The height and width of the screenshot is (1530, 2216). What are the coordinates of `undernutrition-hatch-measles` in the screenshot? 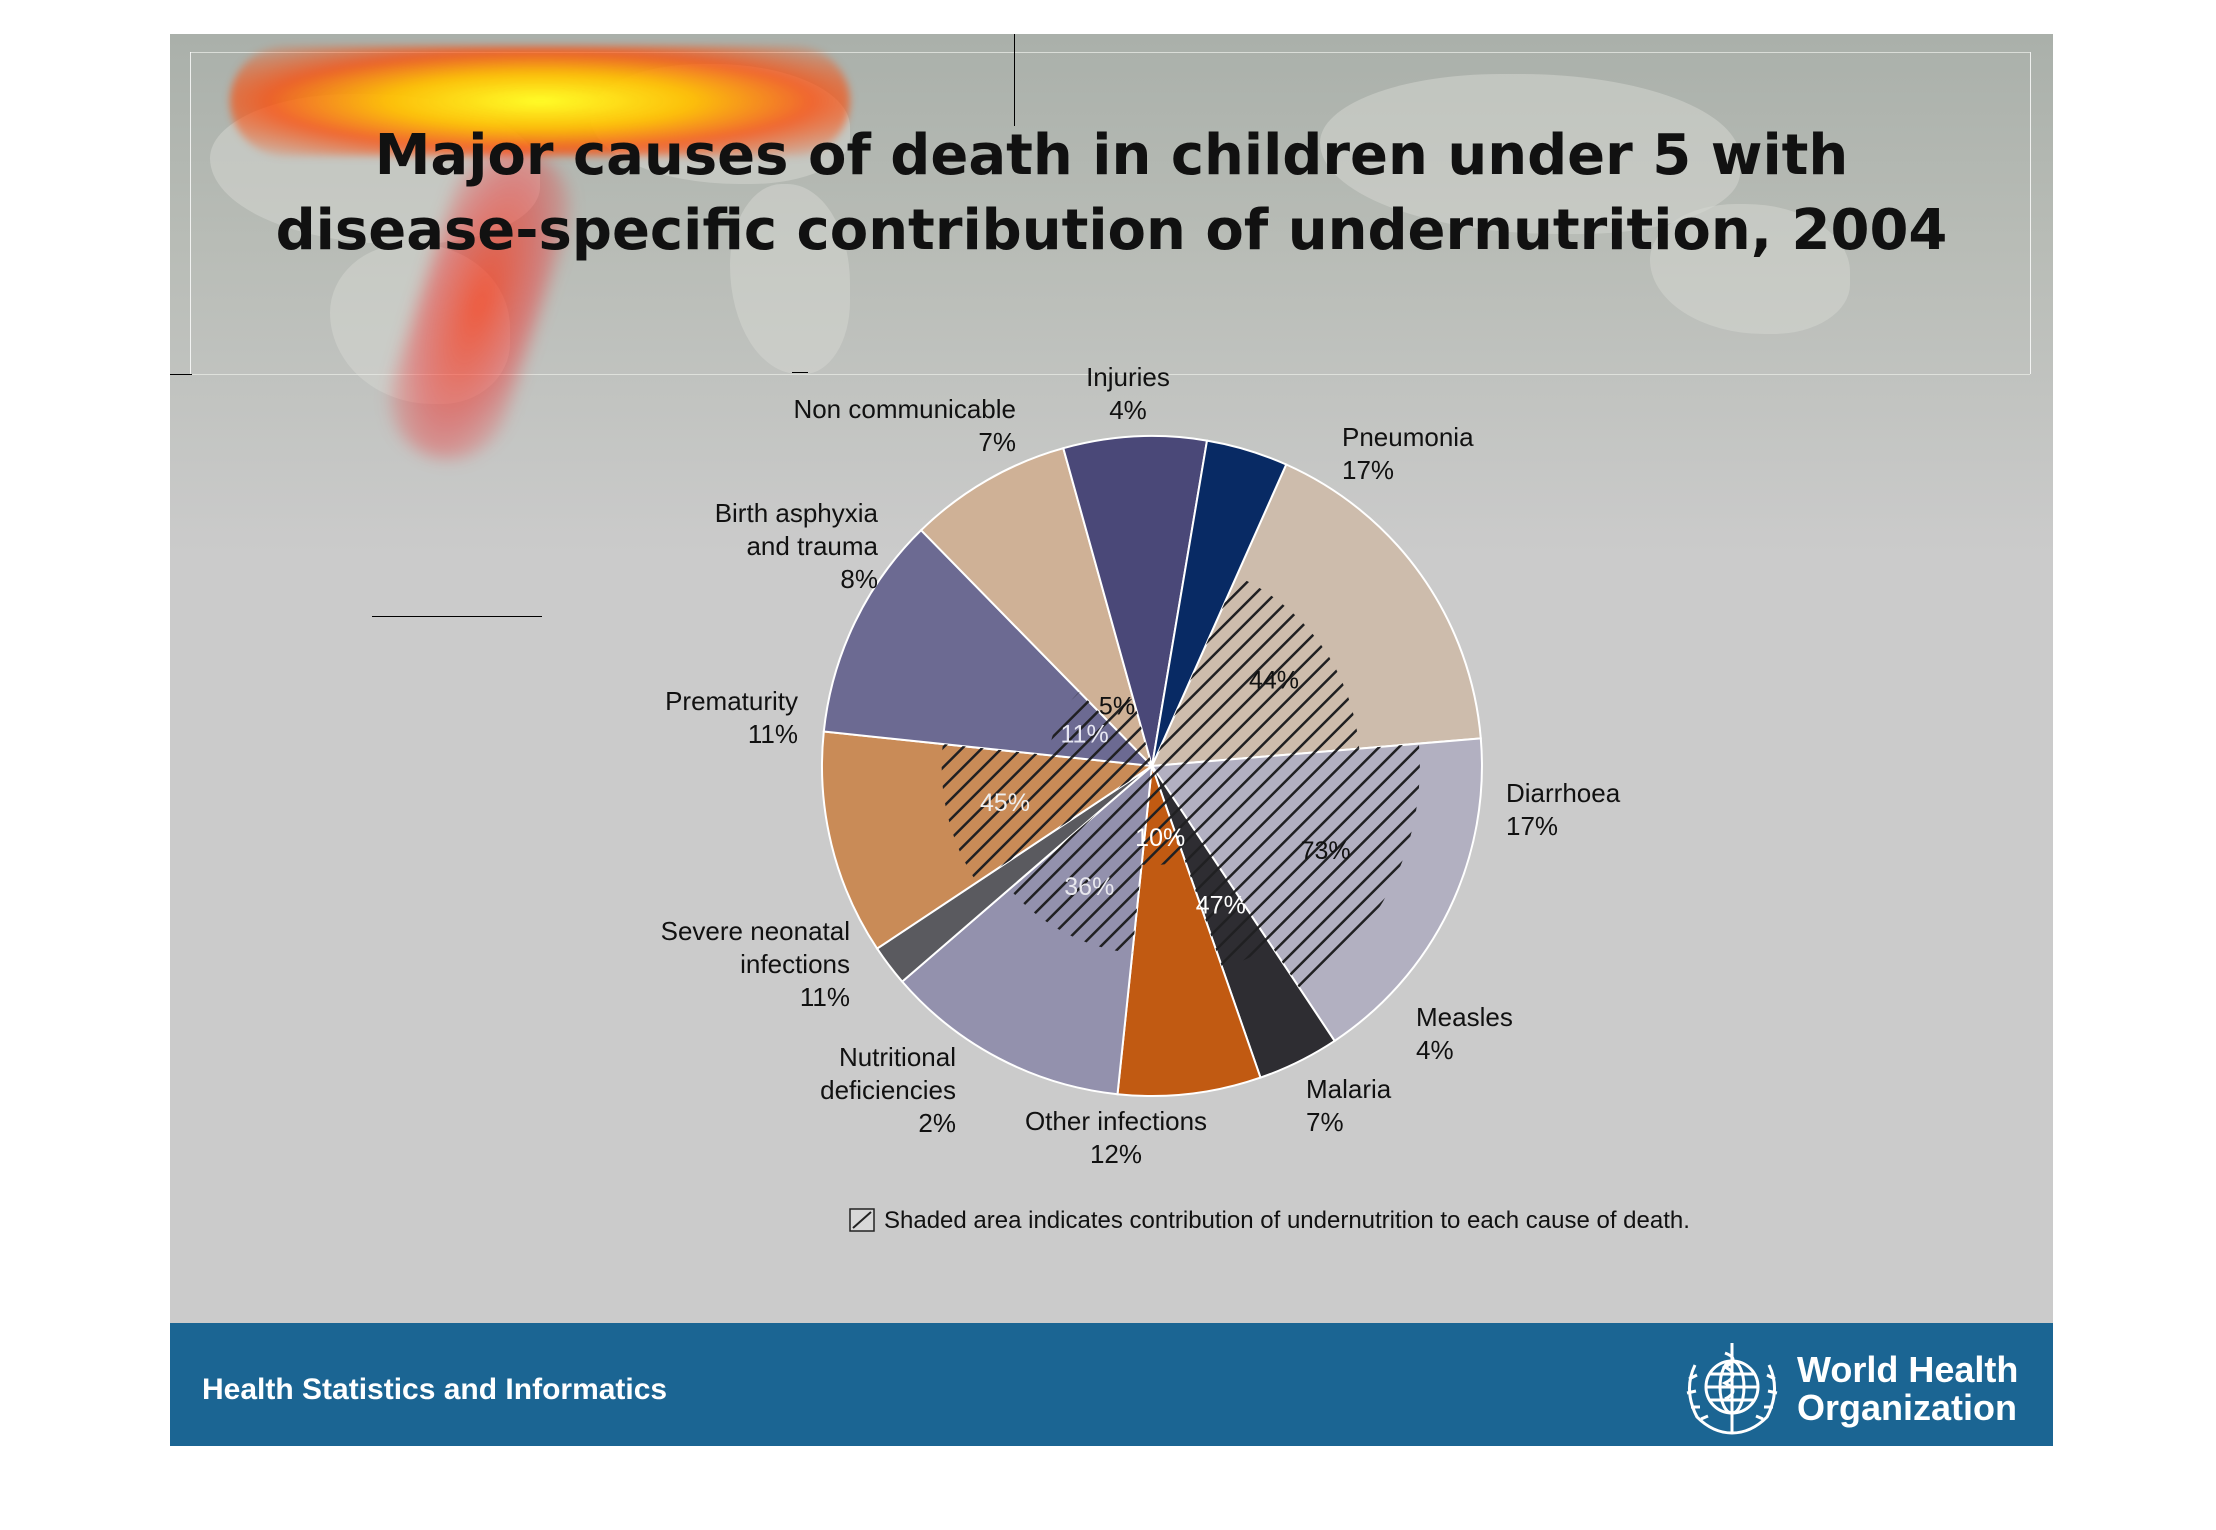 It's located at (1211, 867).